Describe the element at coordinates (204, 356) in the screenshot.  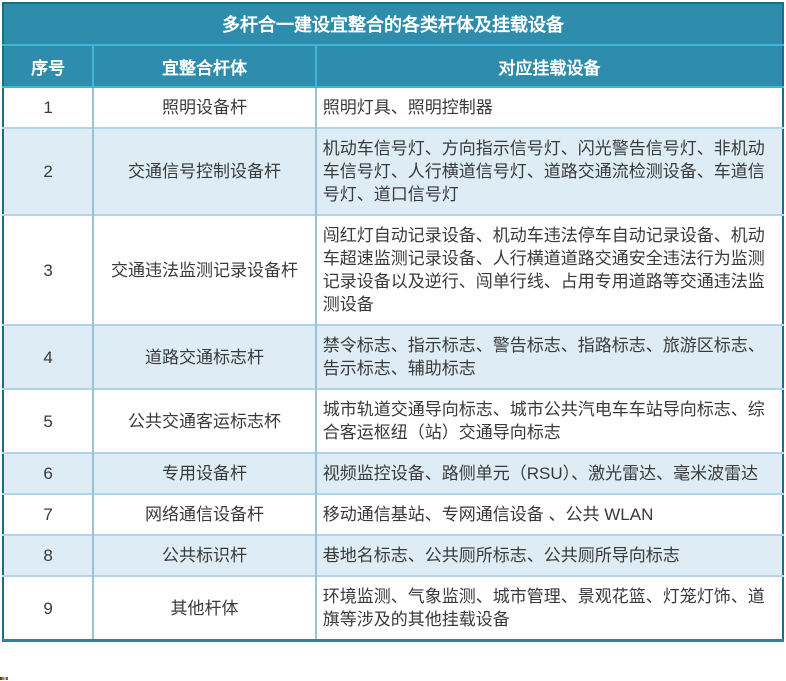
I see `pole-type-cell: 道路交通标志杆` at that location.